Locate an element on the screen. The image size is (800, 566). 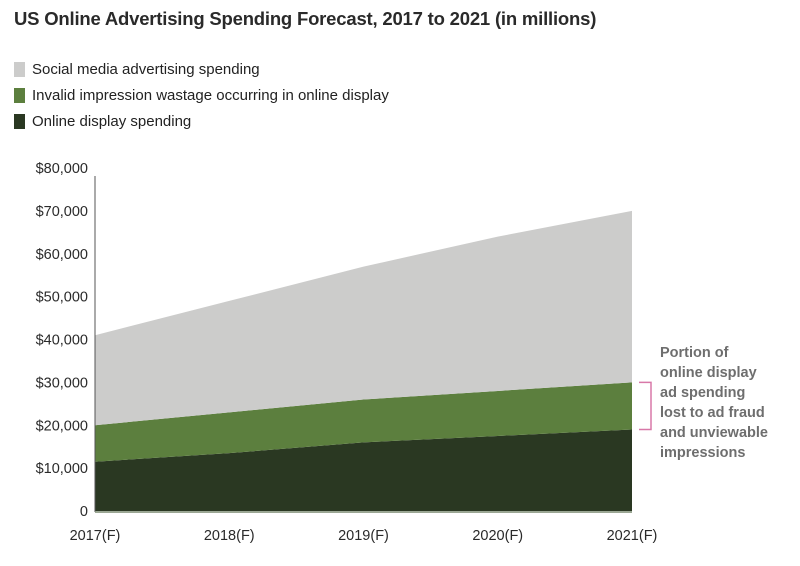
legend-swatch-social is located at coordinates (19, 69).